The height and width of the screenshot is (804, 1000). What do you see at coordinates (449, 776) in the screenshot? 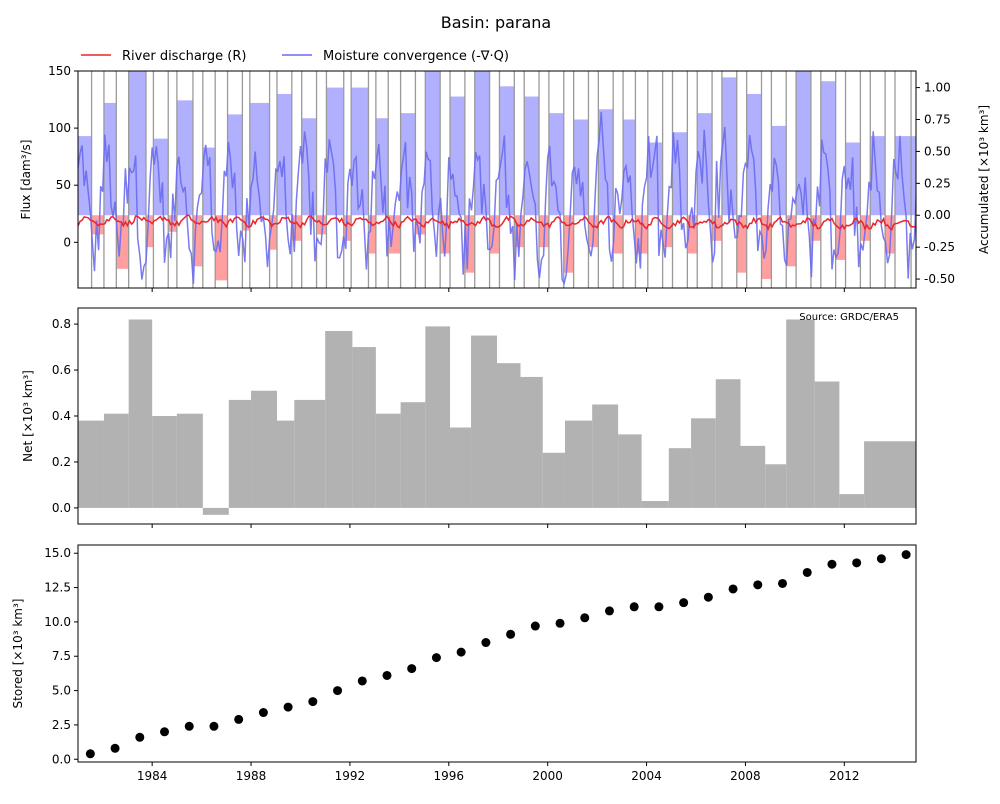
I see `x-tick-label: 1996` at bounding box center [449, 776].